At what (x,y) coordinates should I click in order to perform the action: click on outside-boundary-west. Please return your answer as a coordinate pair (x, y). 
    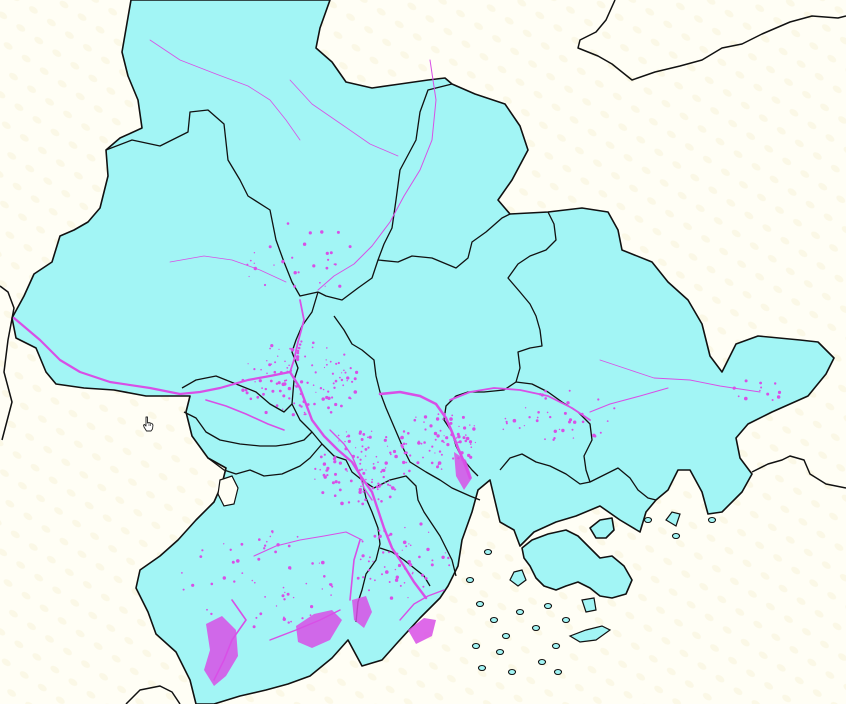
    Looking at the image, I should click on (7, 363).